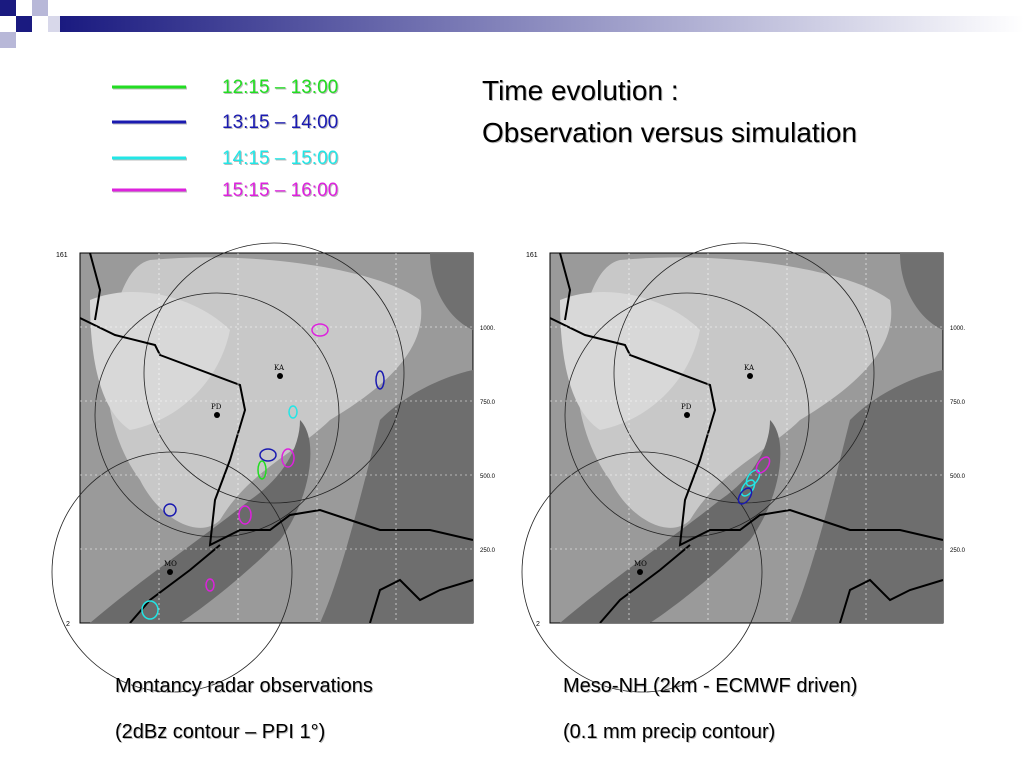  I want to click on caption-line: Montancy radar observations, so click(244, 686).